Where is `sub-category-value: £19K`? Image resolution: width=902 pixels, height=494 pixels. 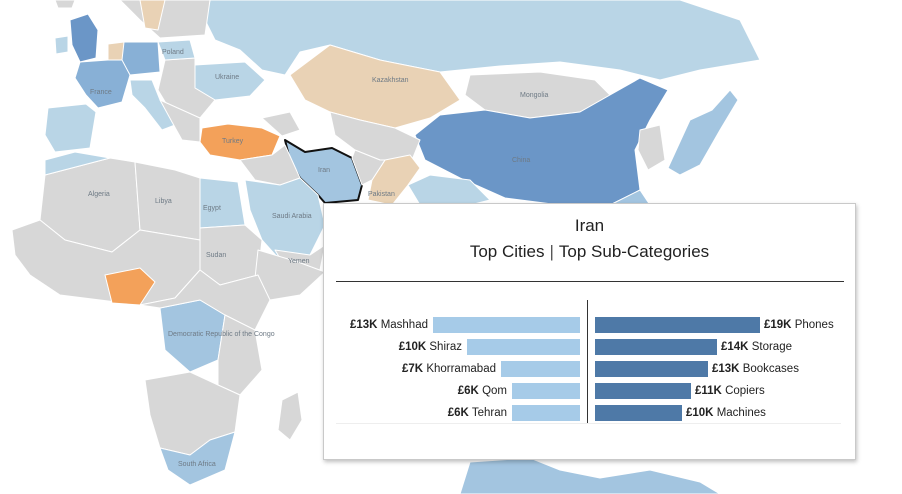
sub-category-value: £19K is located at coordinates (778, 325).